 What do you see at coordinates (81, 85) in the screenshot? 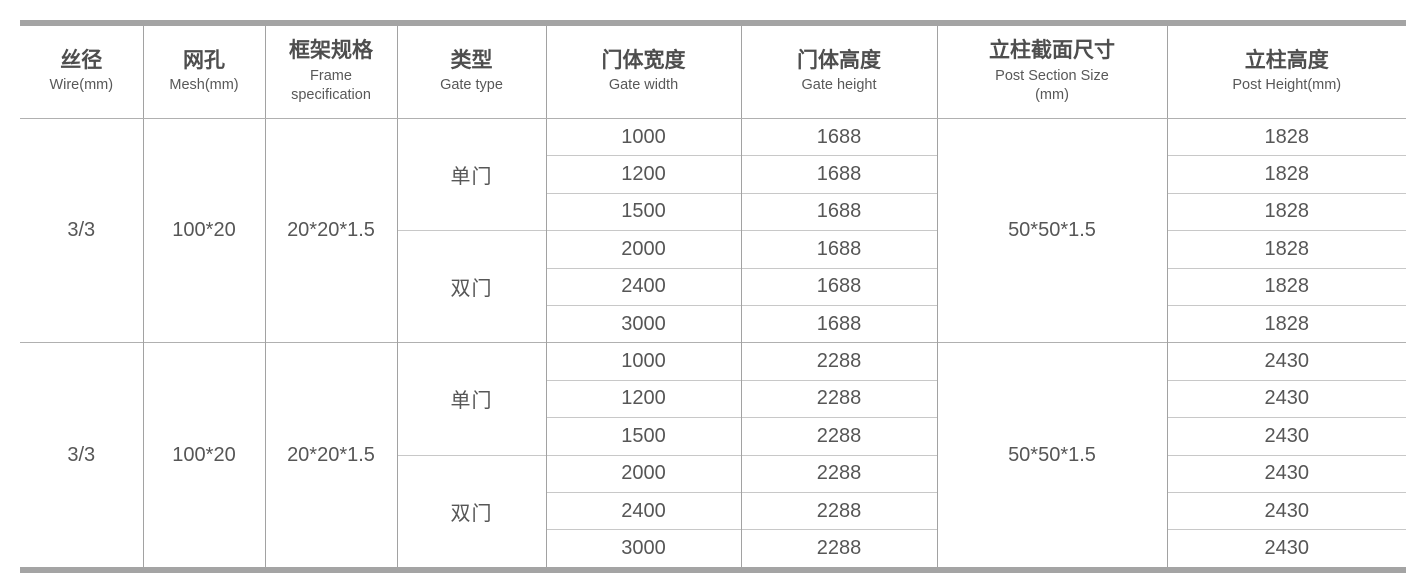
I see `header-wire-en: Wire(mm)` at bounding box center [81, 85].